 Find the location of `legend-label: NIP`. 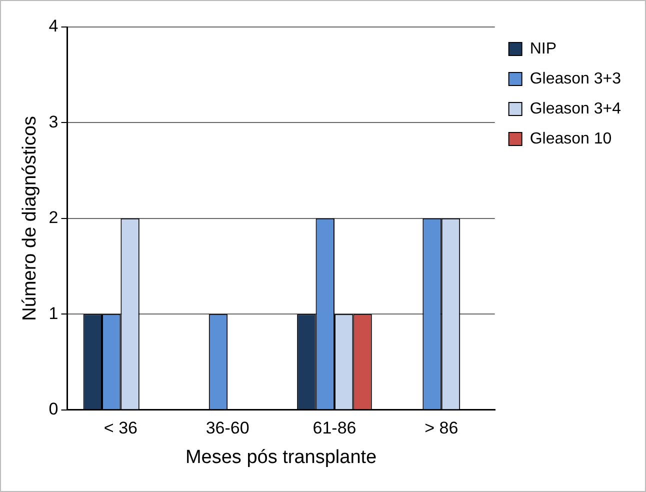

legend-label: NIP is located at coordinates (543, 49).